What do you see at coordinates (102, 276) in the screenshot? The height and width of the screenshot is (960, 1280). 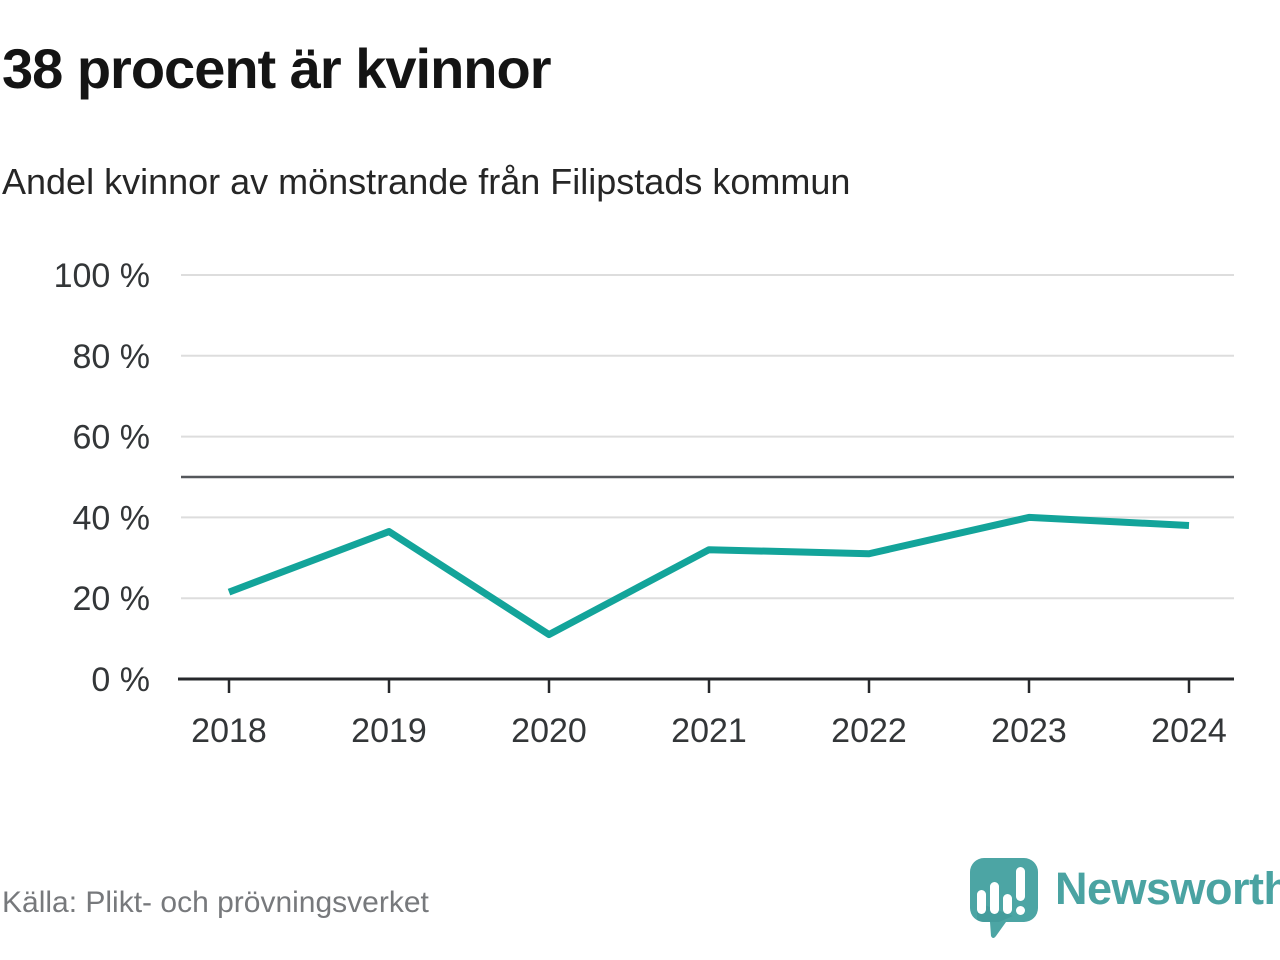 I see `y-tick-label: 100 %` at bounding box center [102, 276].